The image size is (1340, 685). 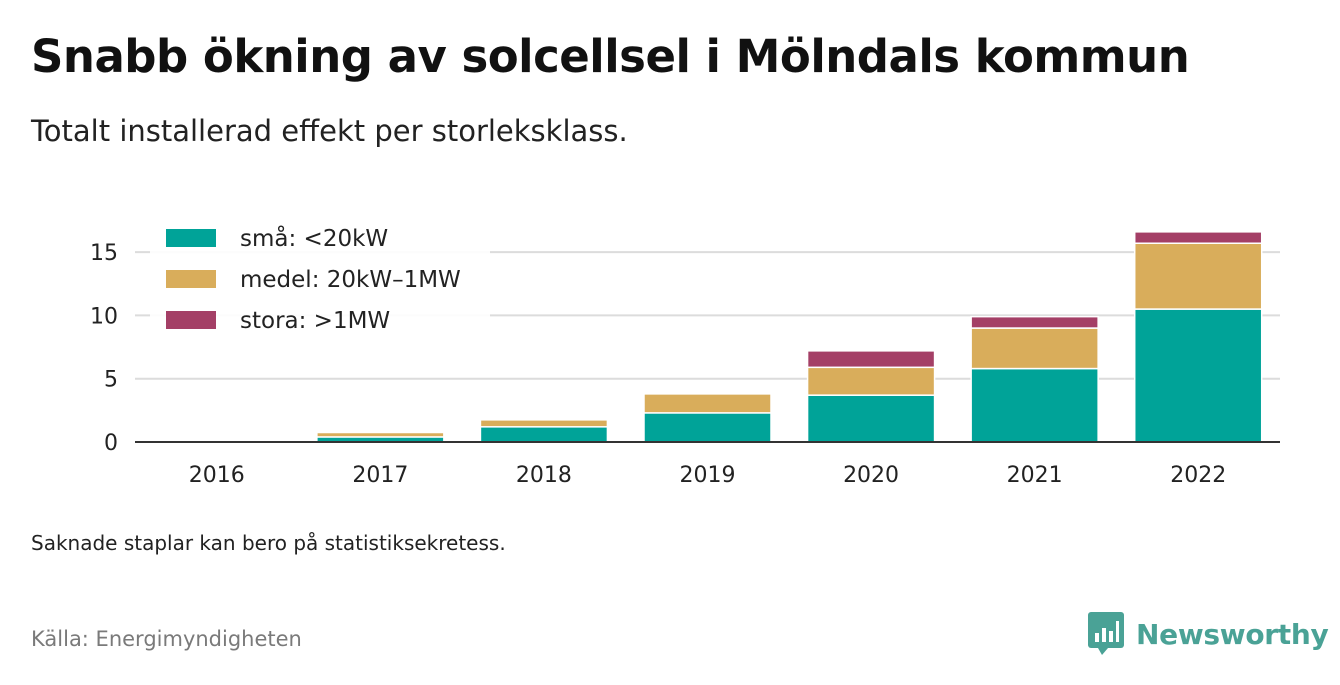 What do you see at coordinates (111, 380) in the screenshot?
I see `y-tick-label: 5` at bounding box center [111, 380].